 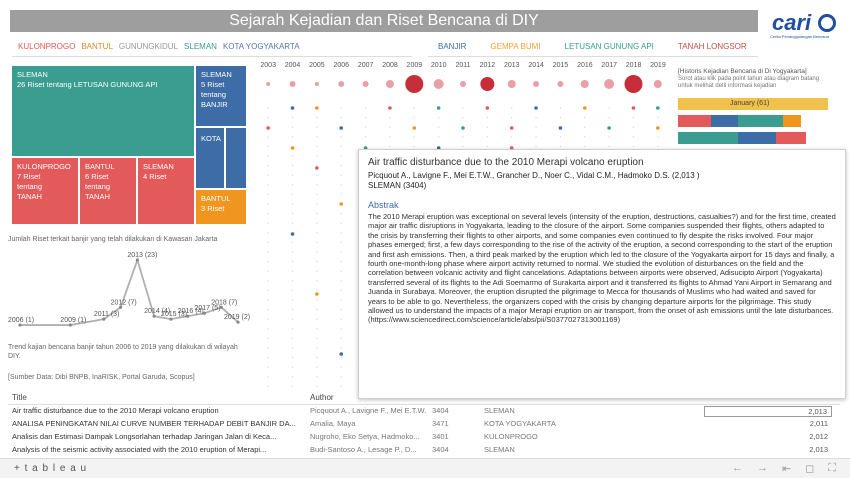 What do you see at coordinates (221, 207) in the screenshot?
I see `treemap-bantul-banjir: BANTUL 3 Riset` at bounding box center [221, 207].